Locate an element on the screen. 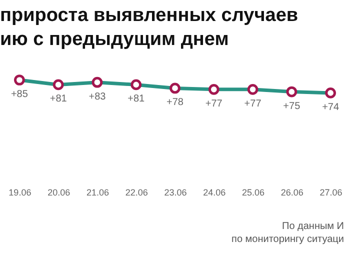 Image resolution: width=350 pixels, height=265 pixels. x-tick-label: 22.06 is located at coordinates (136, 193).